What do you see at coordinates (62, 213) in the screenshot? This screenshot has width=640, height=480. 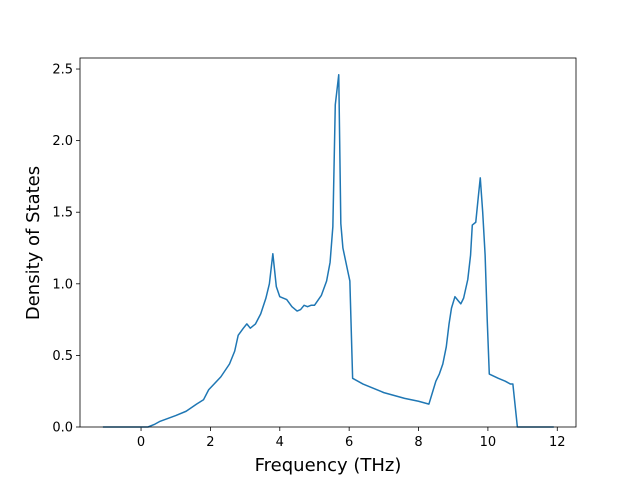 I see `y-tick-label: 1.5` at bounding box center [62, 213].